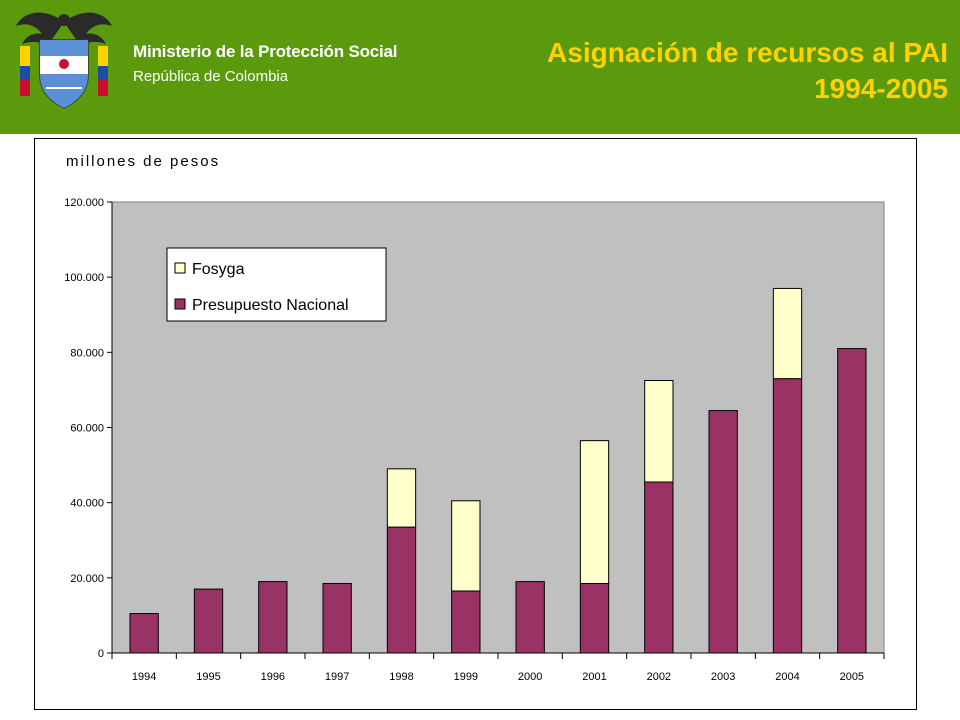 The image size is (960, 720). Describe the element at coordinates (466, 677) in the screenshot. I see `x-tick-label: 1999` at that location.